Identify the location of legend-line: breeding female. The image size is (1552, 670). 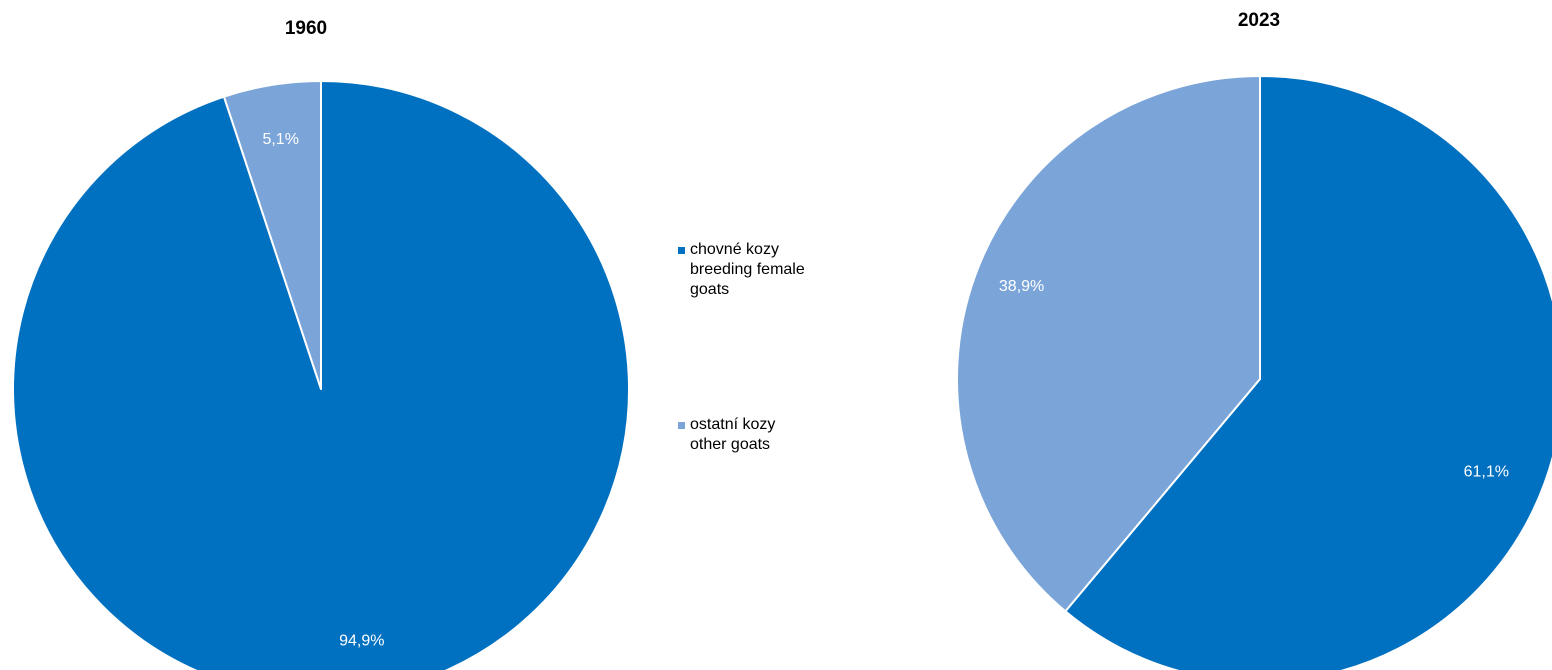
(747, 269).